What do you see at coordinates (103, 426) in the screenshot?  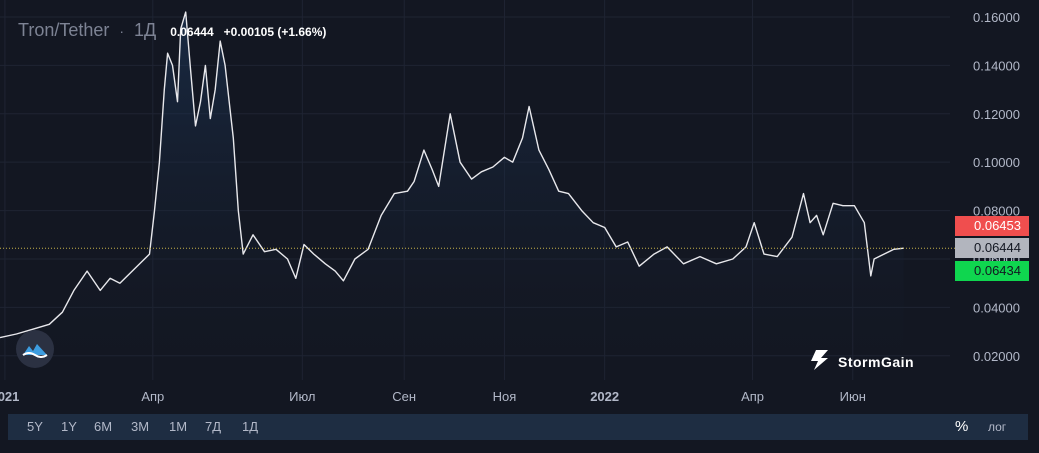 I see `range-button-6m: 6M` at bounding box center [103, 426].